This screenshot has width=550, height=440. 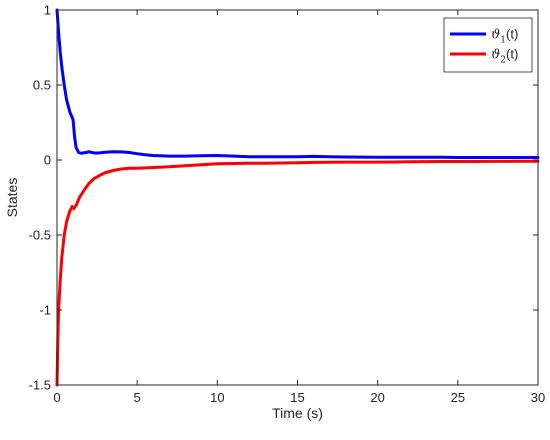 What do you see at coordinates (47, 160) in the screenshot?
I see `y-tick-label: 0` at bounding box center [47, 160].